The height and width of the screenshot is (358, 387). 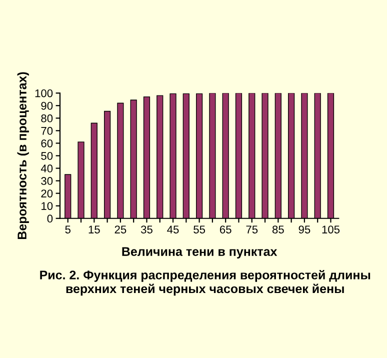 What do you see at coordinates (146, 230) in the screenshot?
I see `x-tick-label: 35` at bounding box center [146, 230].